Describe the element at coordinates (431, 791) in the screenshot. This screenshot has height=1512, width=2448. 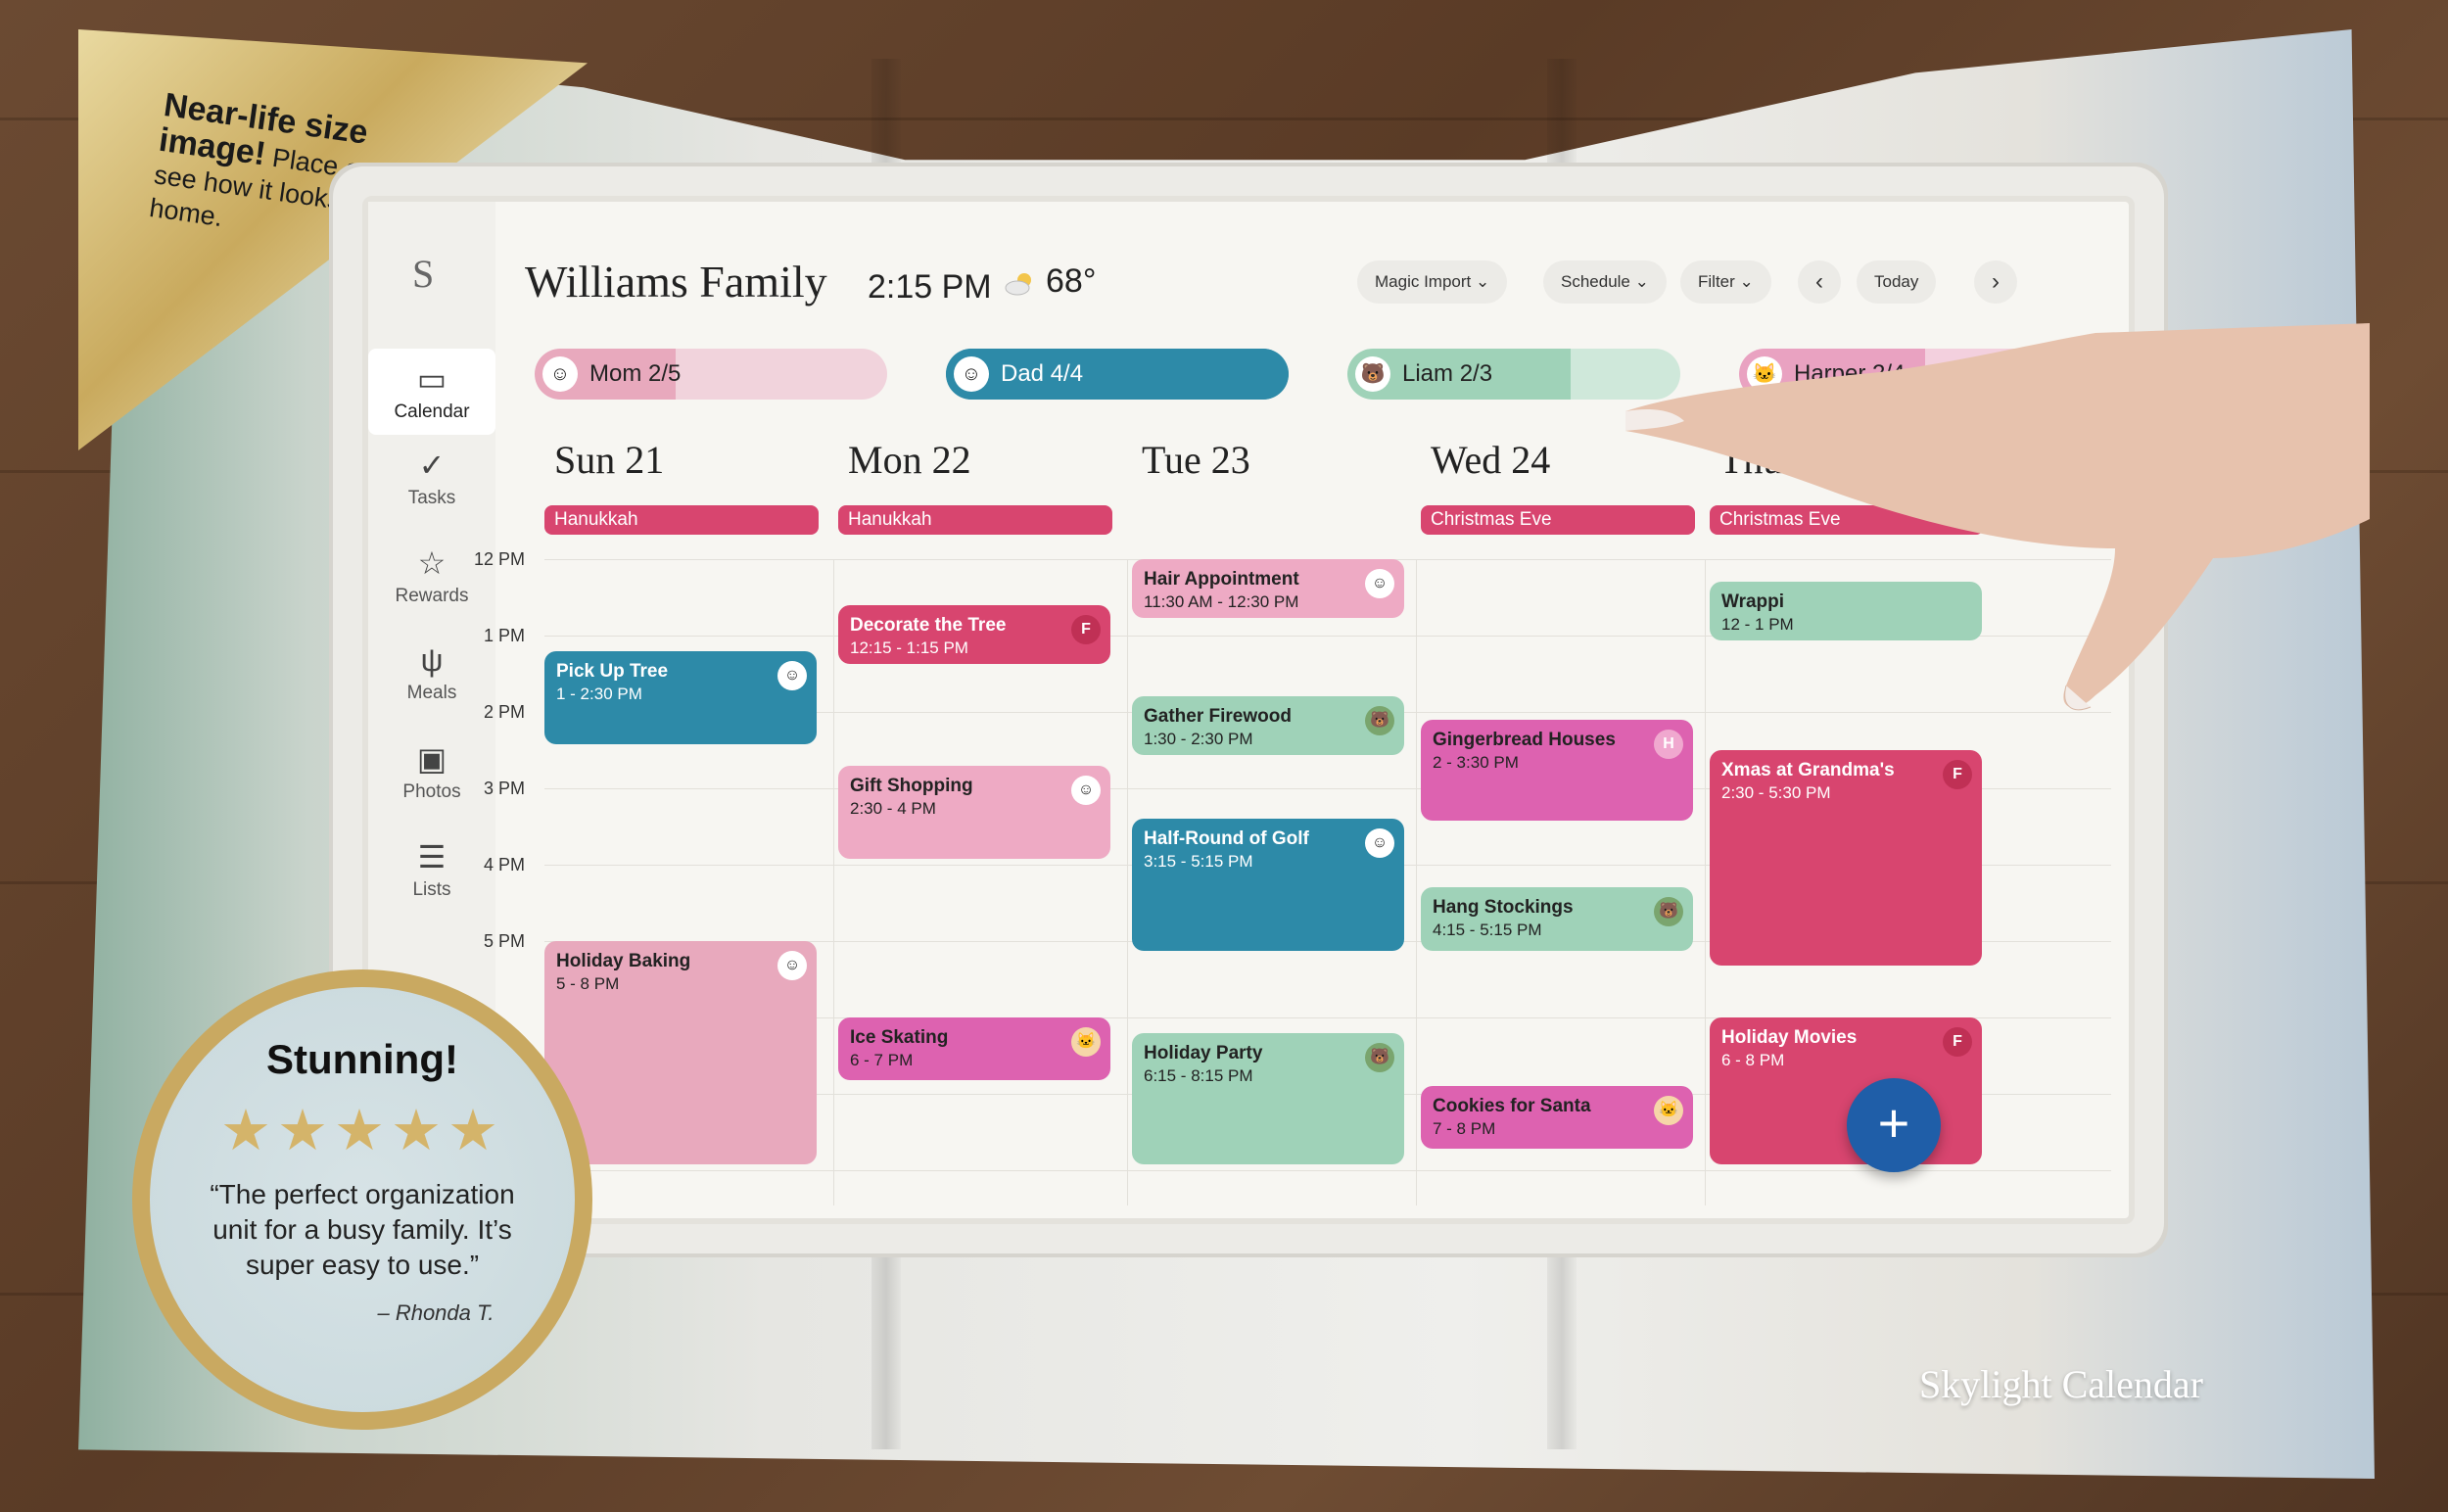
I see `sidebar-item-label: Photos` at that location.